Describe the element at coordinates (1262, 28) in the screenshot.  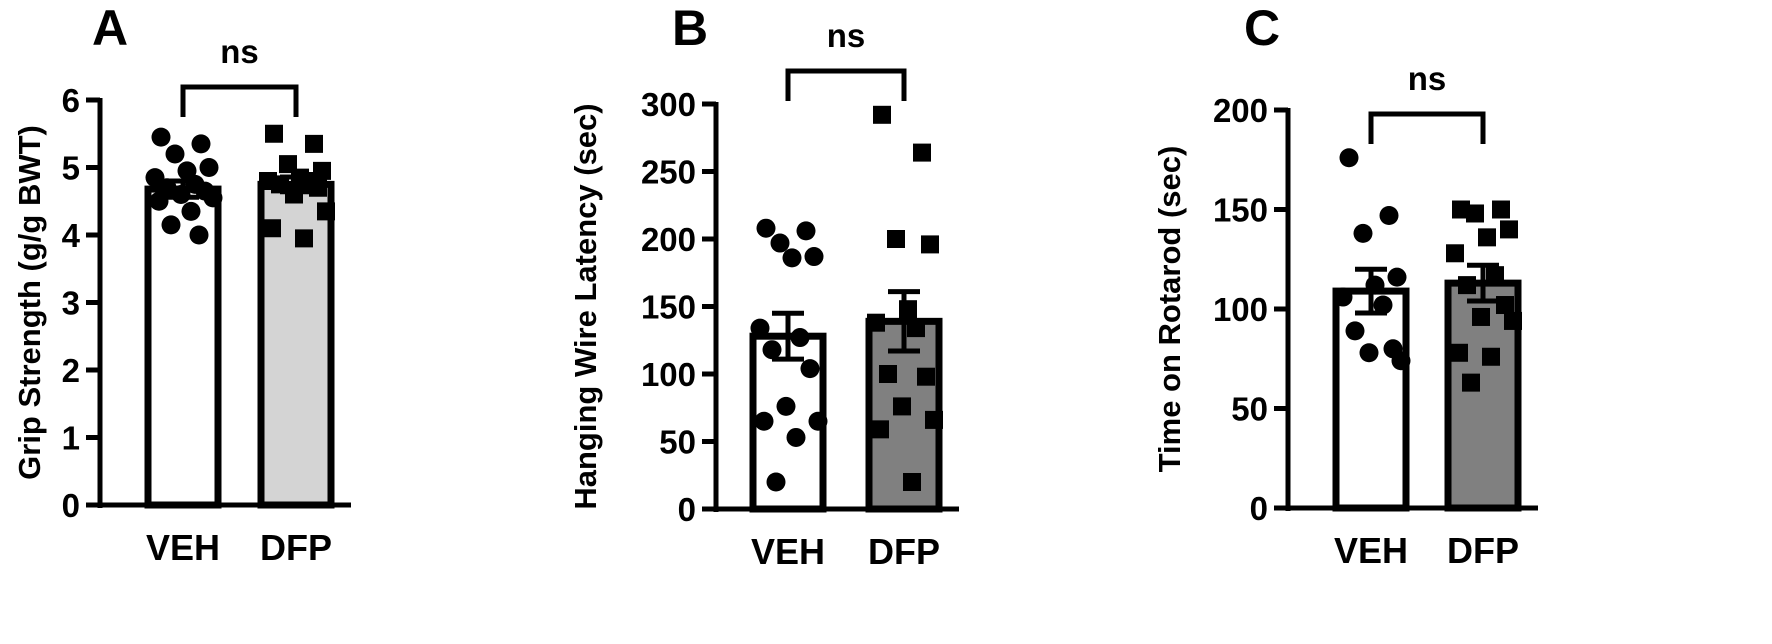
I see `panel-letter: C` at that location.